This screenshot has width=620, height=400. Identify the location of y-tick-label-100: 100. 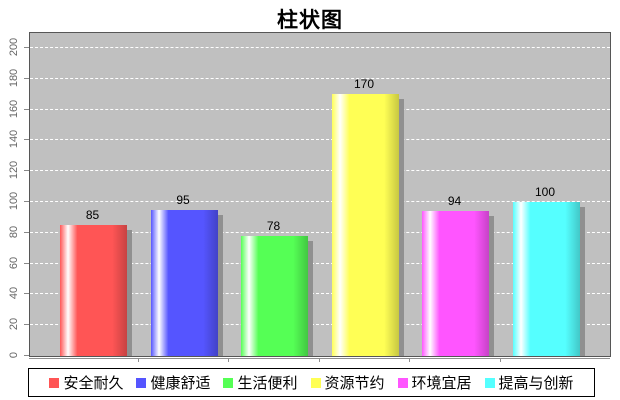
(14, 201).